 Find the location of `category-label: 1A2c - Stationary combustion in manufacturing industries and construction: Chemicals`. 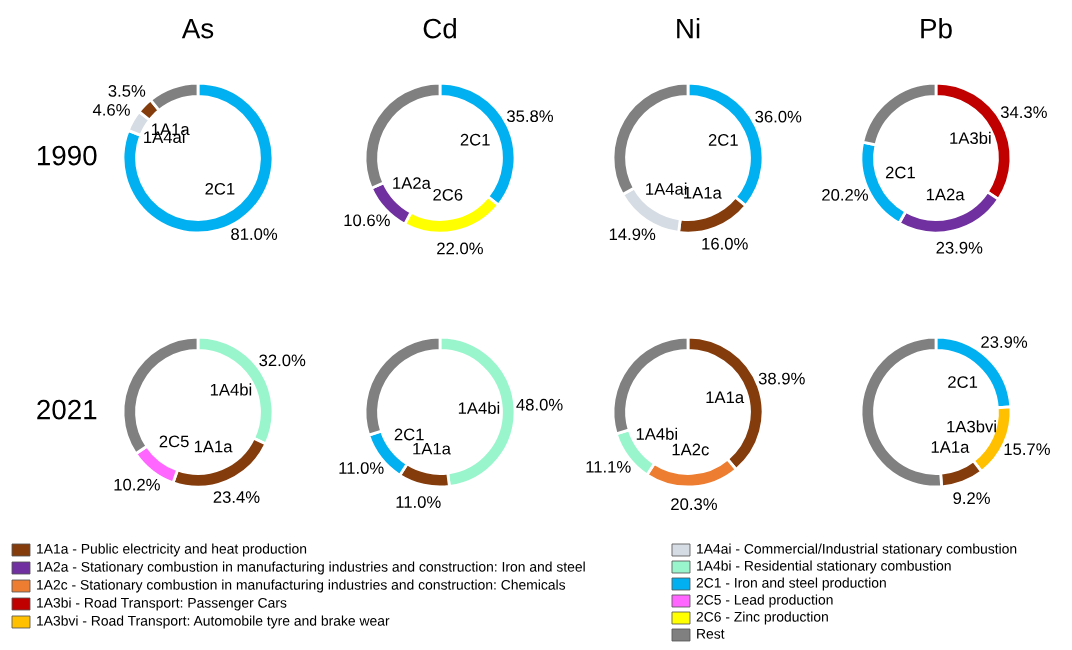

category-label: 1A2c - Stationary combustion in manufacturing industries and construction: Chemicals is located at coordinates (301, 586).